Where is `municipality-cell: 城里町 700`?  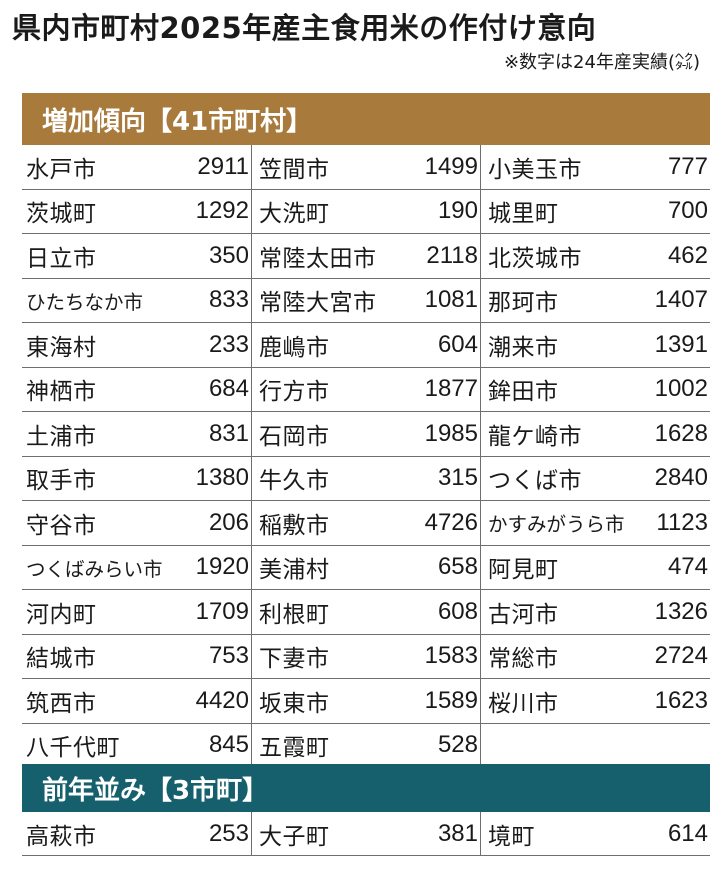
municipality-cell: 城里町 700 is located at coordinates (595, 211).